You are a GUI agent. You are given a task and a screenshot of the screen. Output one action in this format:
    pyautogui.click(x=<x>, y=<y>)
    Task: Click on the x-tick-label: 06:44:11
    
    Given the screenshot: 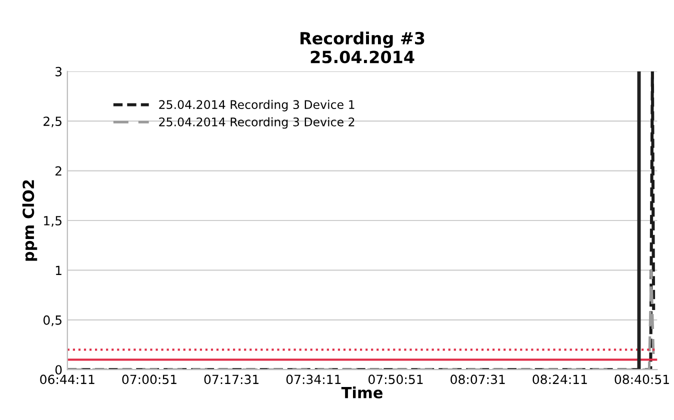 What is the action you would take?
    pyautogui.click(x=67, y=379)
    